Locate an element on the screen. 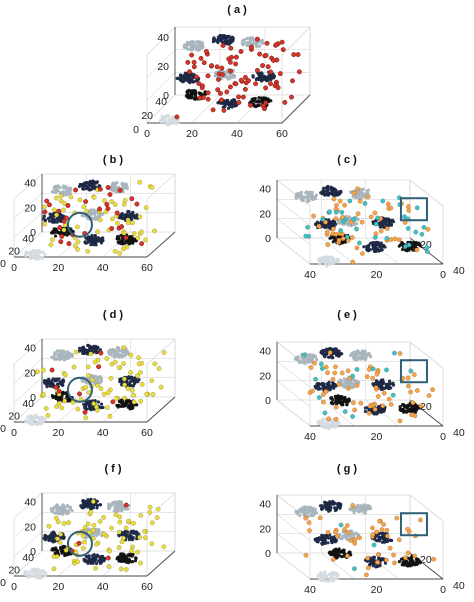 The height and width of the screenshot is (602, 474). gridline is located at coordinates (338, 566).